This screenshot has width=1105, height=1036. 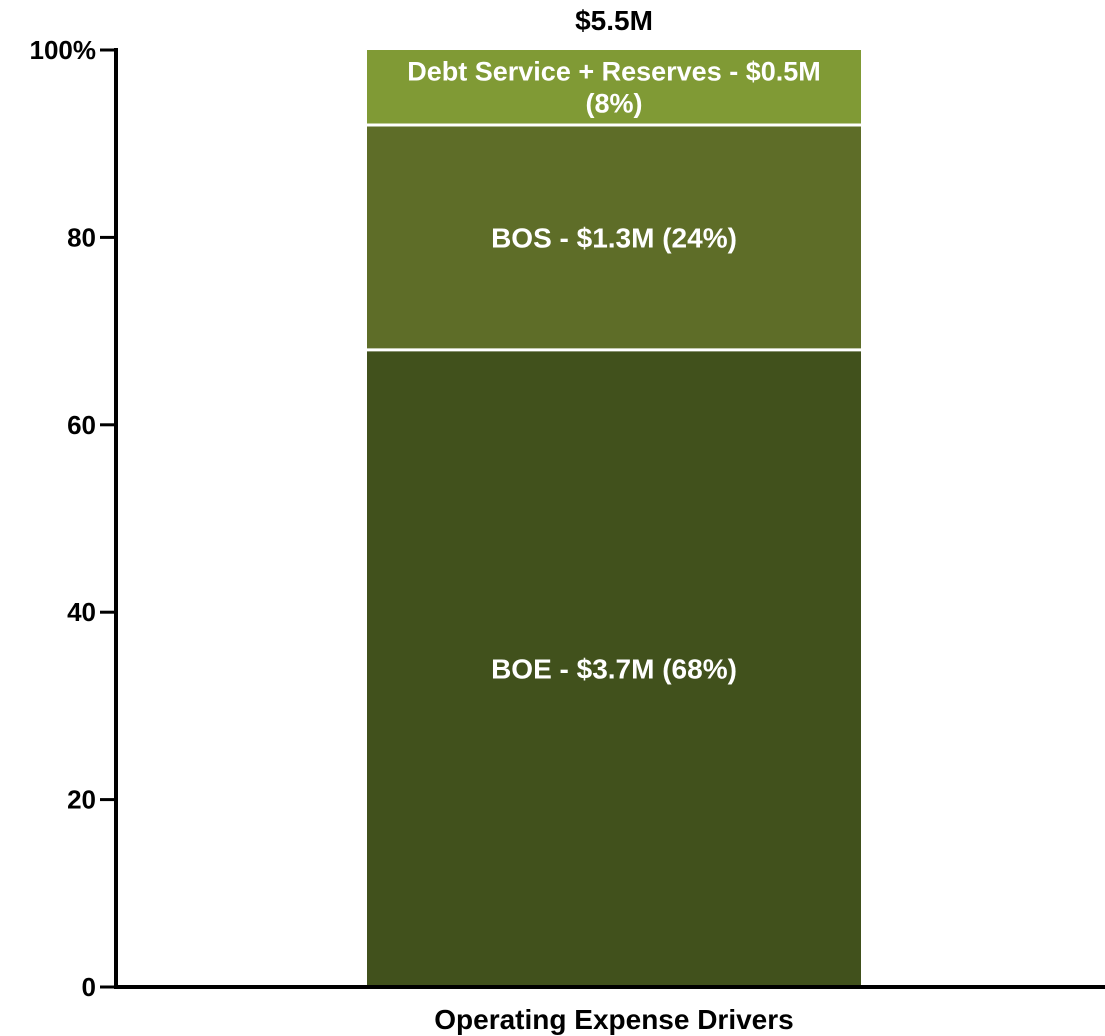 I want to click on bar-segment-label: Debt Service + Reserves - $0.5M, so click(x=614, y=71).